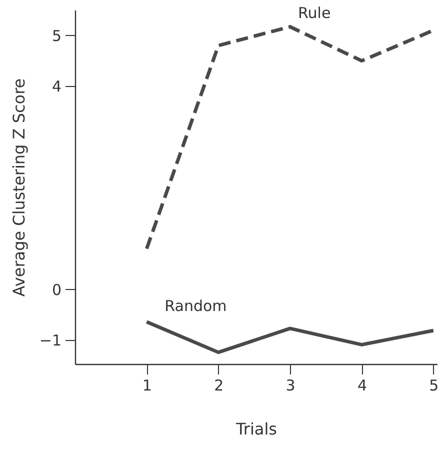  What do you see at coordinates (291, 385) in the screenshot?
I see `x-tick-label: 3` at bounding box center [291, 385].